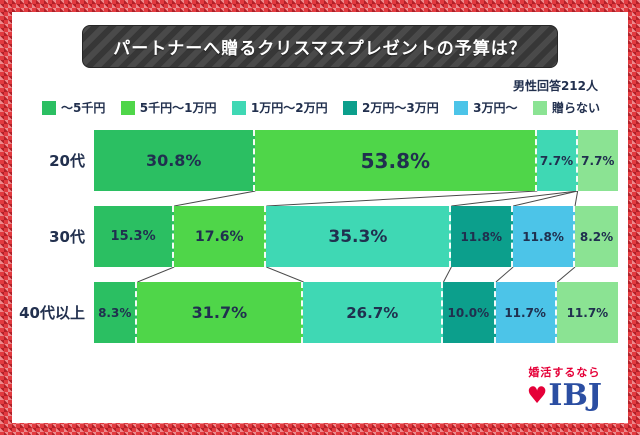 The image size is (640, 435). Describe the element at coordinates (564, 372) in the screenshot. I see `brand-tagline: 婚活するなら` at that location.